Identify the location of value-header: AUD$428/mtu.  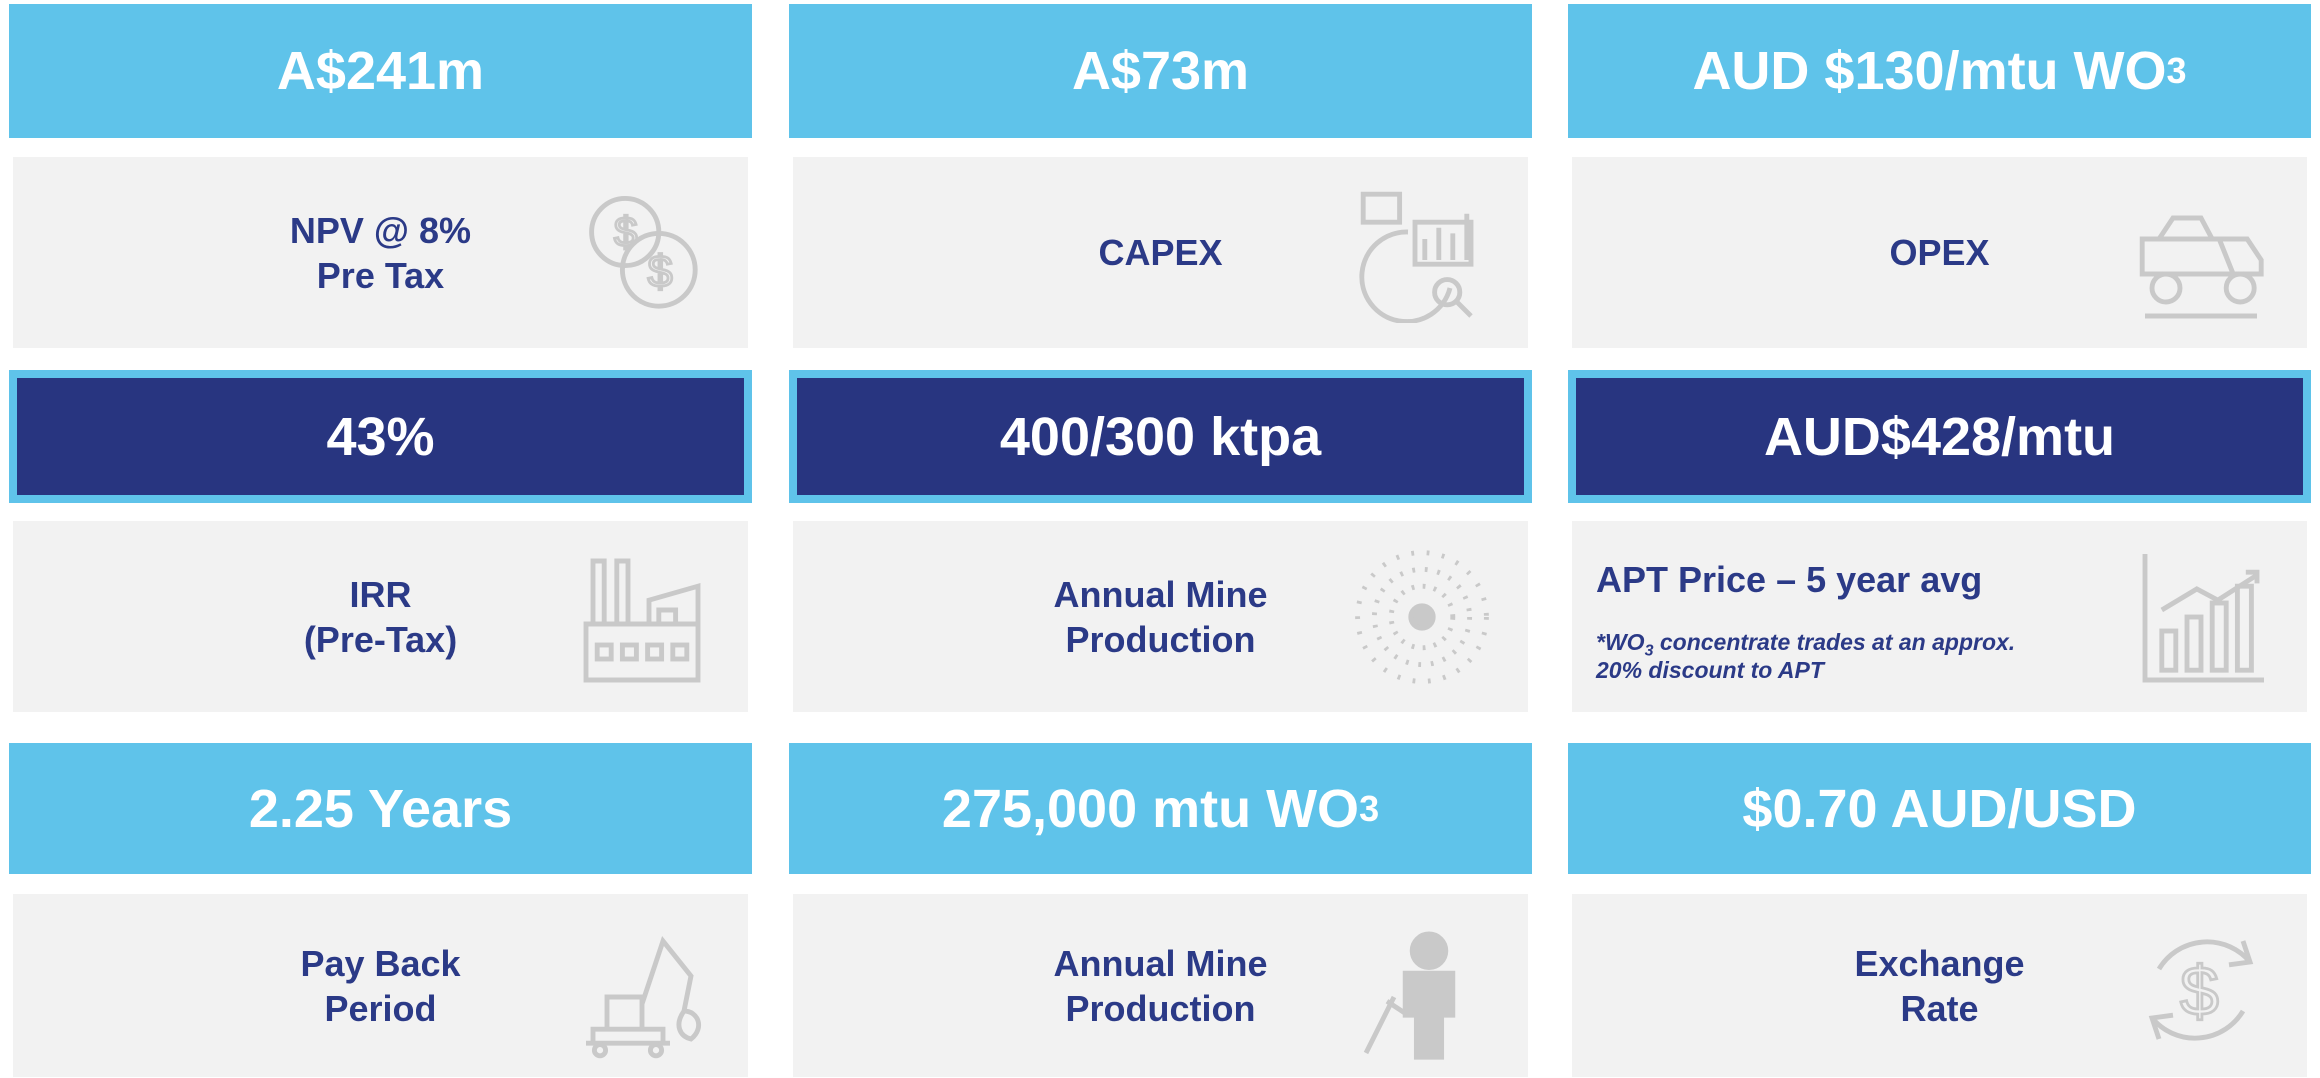
(1939, 436).